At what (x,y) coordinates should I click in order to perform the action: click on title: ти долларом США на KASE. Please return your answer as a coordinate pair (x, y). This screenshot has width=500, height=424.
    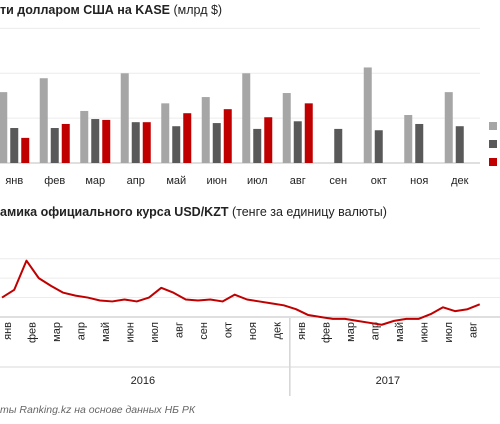
    Looking at the image, I should click on (85, 10).